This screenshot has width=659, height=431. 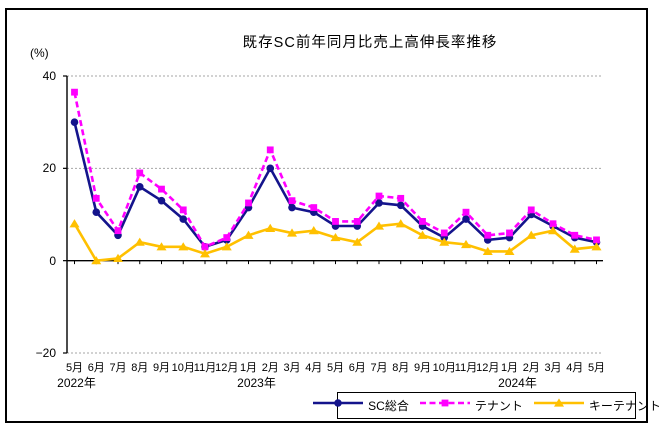 What do you see at coordinates (517, 383) in the screenshot?
I see `year-label: 2024年` at bounding box center [517, 383].